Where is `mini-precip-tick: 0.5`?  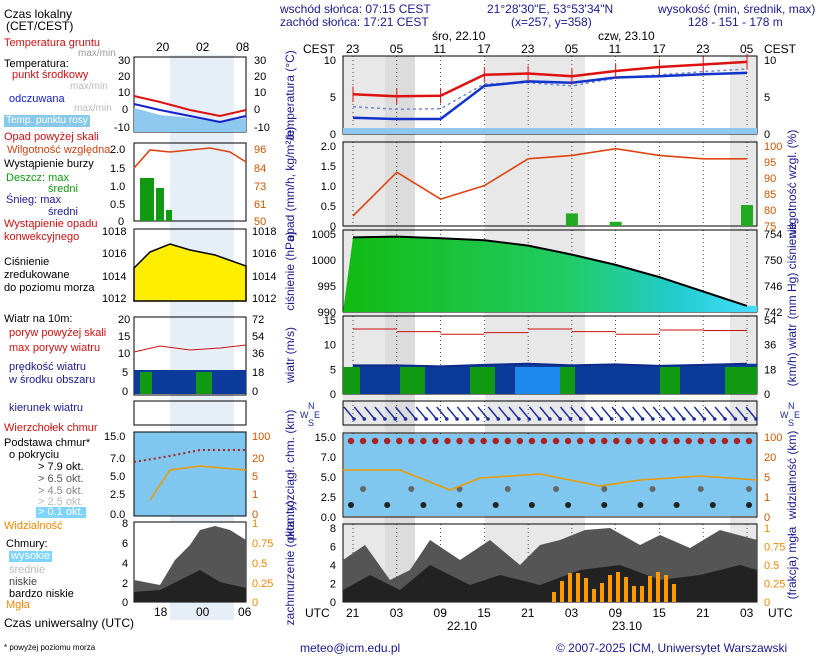 mini-precip-tick: 0.5 is located at coordinates (117, 205).